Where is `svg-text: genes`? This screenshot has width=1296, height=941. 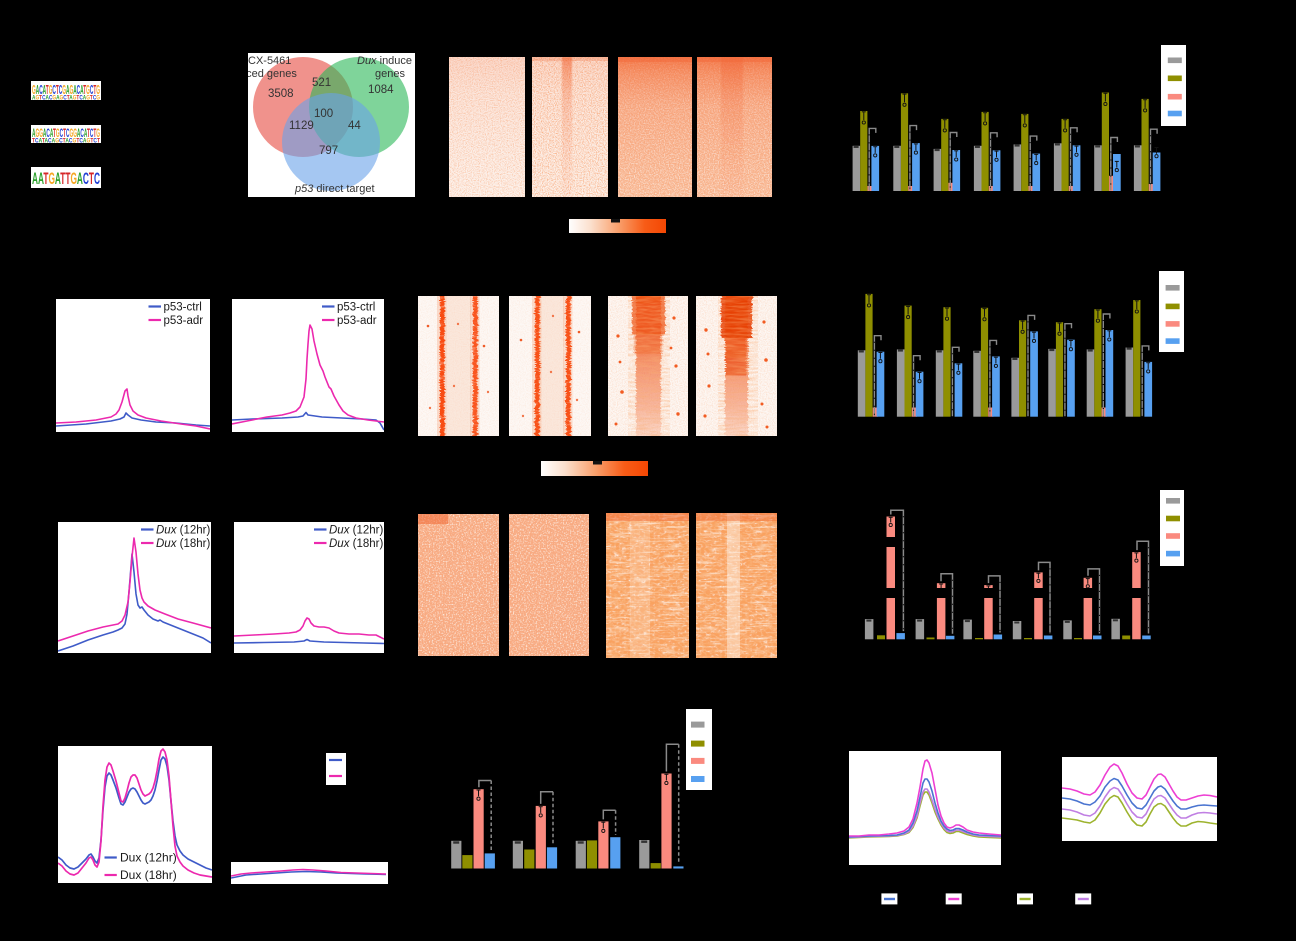
svg-text: genes is located at coordinates (390, 74).